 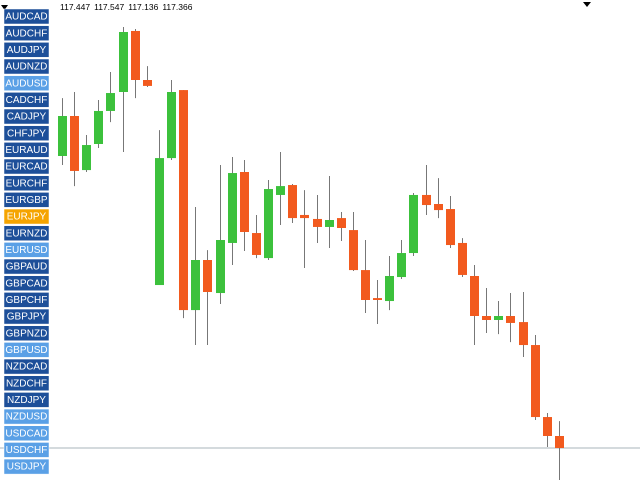 I want to click on button-label: GBPCHF, so click(x=27, y=300).